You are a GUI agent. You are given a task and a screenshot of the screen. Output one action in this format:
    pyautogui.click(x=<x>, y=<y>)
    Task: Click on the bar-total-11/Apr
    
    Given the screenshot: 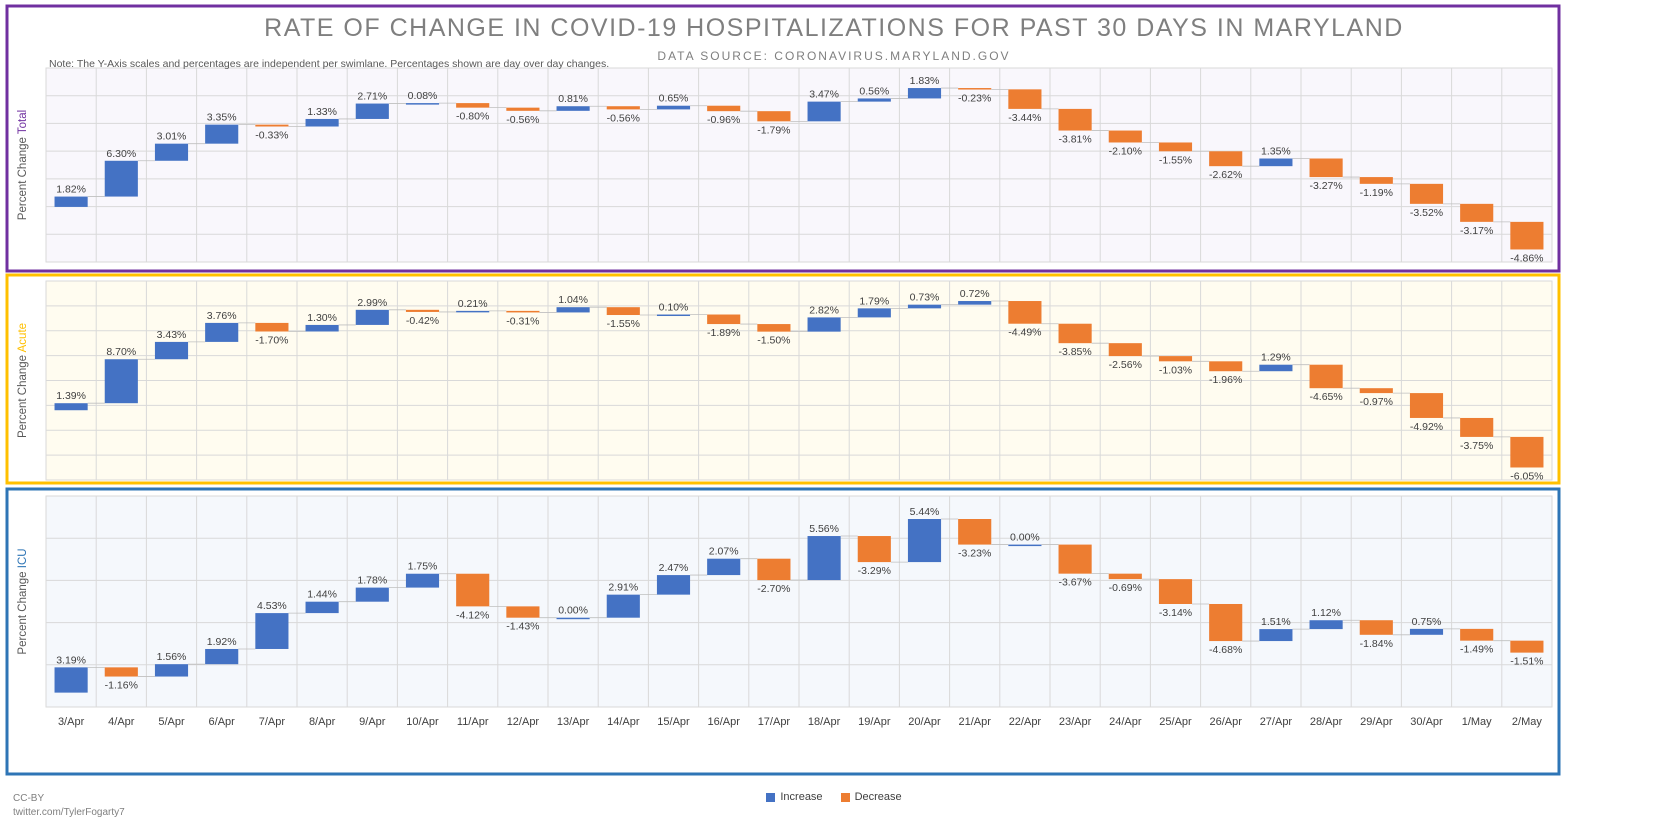 What is the action you would take?
    pyautogui.click(x=473, y=105)
    